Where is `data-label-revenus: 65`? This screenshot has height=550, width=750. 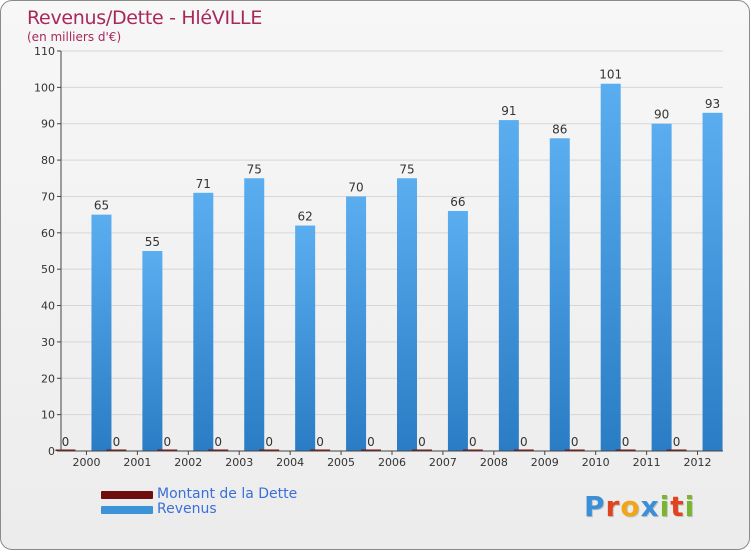
data-label-revenus: 65 is located at coordinates (101, 206).